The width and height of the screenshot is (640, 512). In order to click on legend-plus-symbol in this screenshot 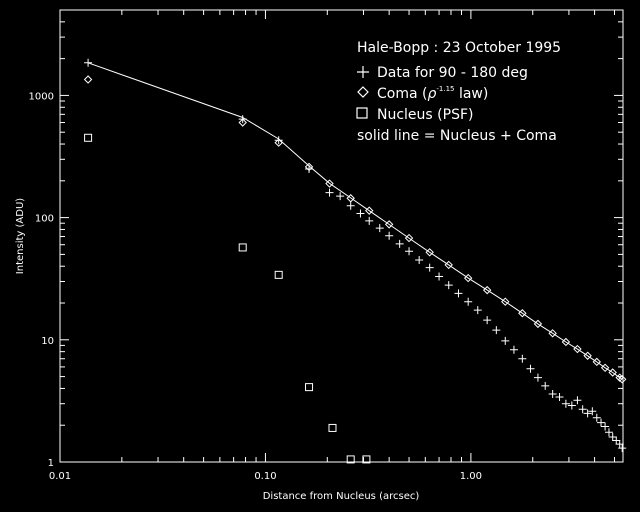, I will do `click(363, 72)`.